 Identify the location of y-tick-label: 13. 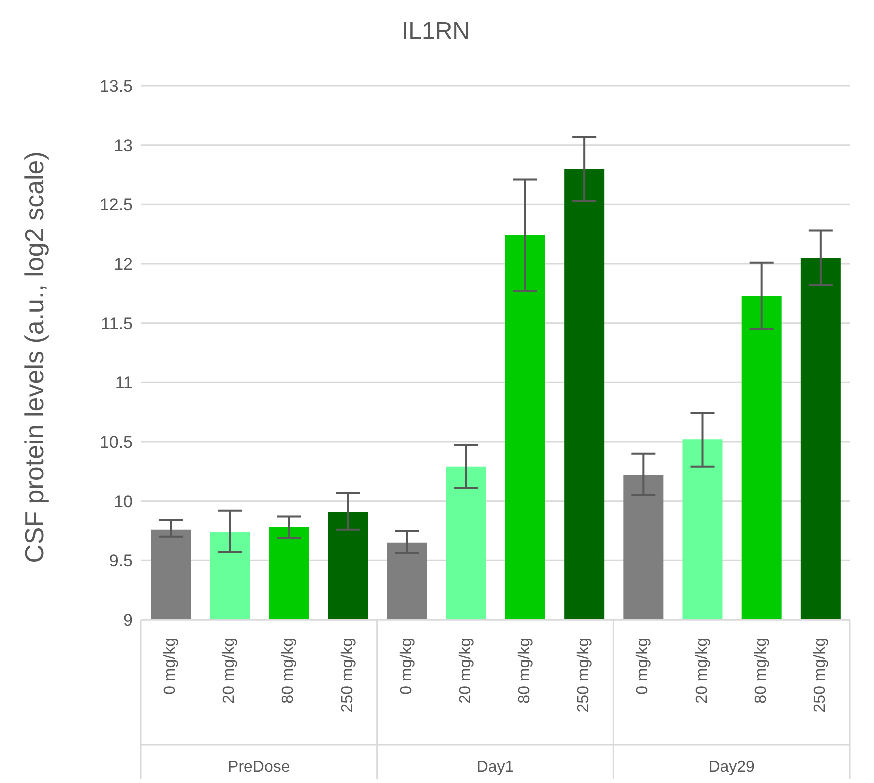
(123, 146).